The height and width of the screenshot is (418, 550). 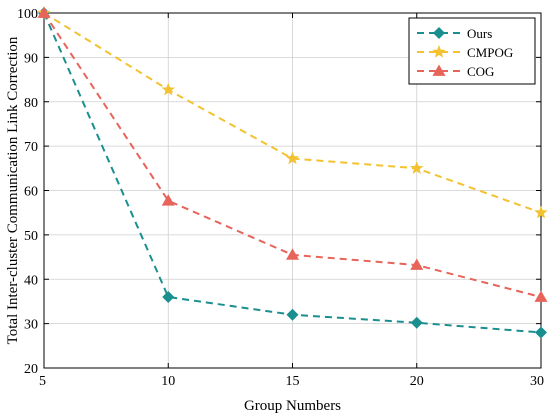 What do you see at coordinates (479, 33) in the screenshot?
I see `legend-label: Ours` at bounding box center [479, 33].